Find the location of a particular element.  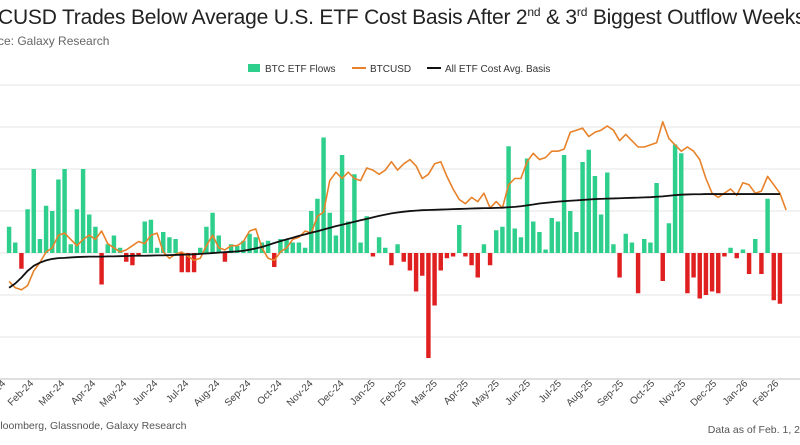

x-tick-label: Dec-24 is located at coordinates (331, 393).